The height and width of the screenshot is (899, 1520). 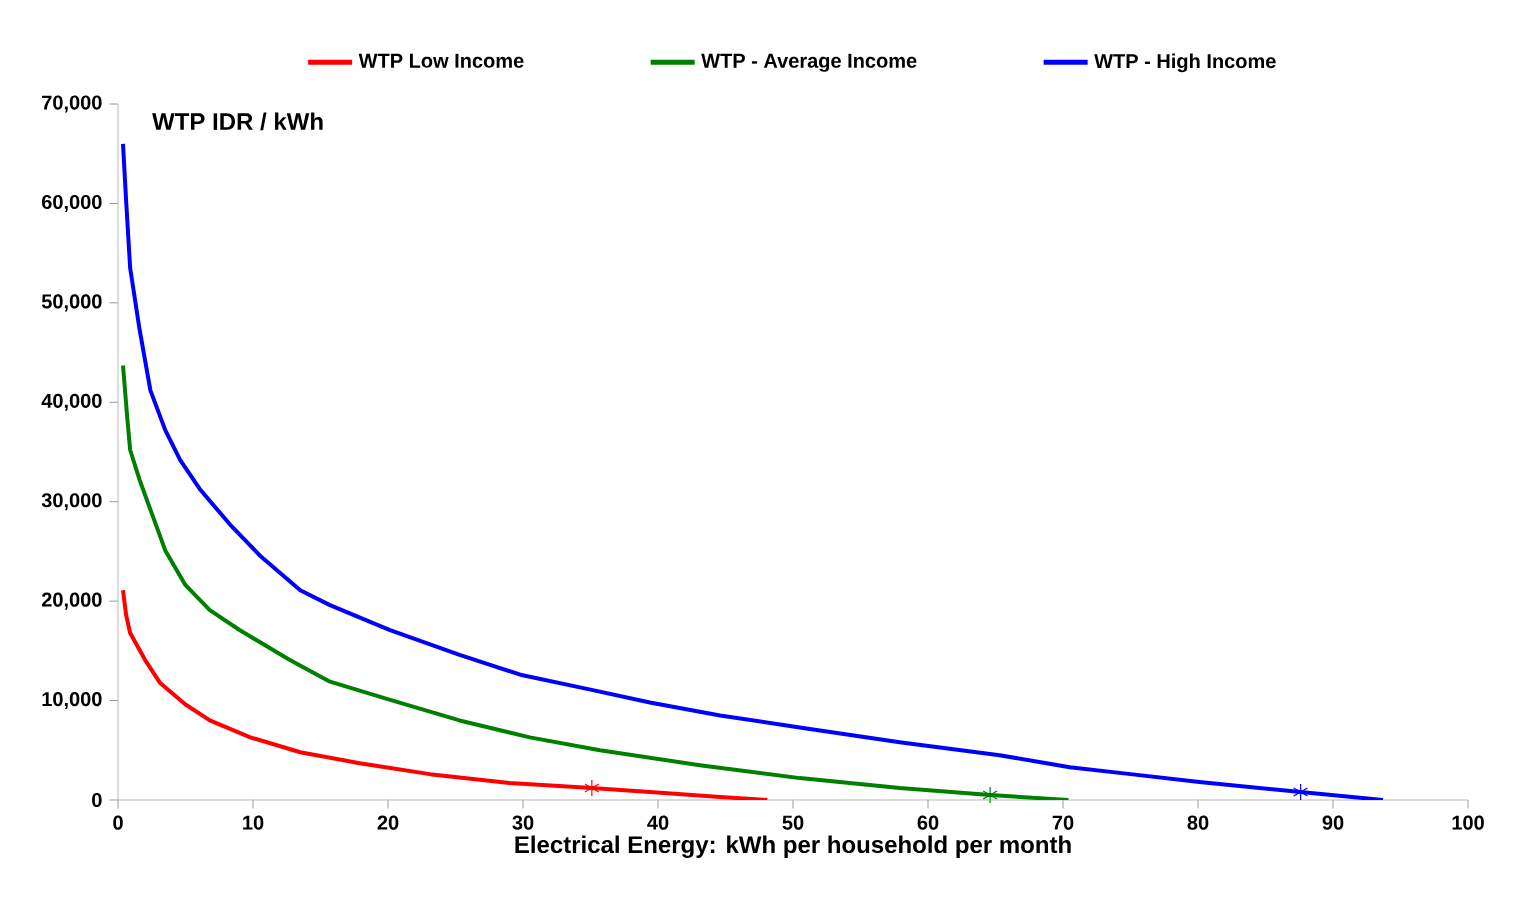 I want to click on y-tick-label: 60,000, so click(x=71, y=203).